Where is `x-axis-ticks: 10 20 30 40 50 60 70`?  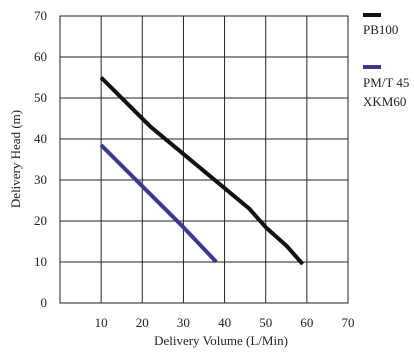 x-axis-ticks: 10 20 30 40 50 60 70 is located at coordinates (225, 322).